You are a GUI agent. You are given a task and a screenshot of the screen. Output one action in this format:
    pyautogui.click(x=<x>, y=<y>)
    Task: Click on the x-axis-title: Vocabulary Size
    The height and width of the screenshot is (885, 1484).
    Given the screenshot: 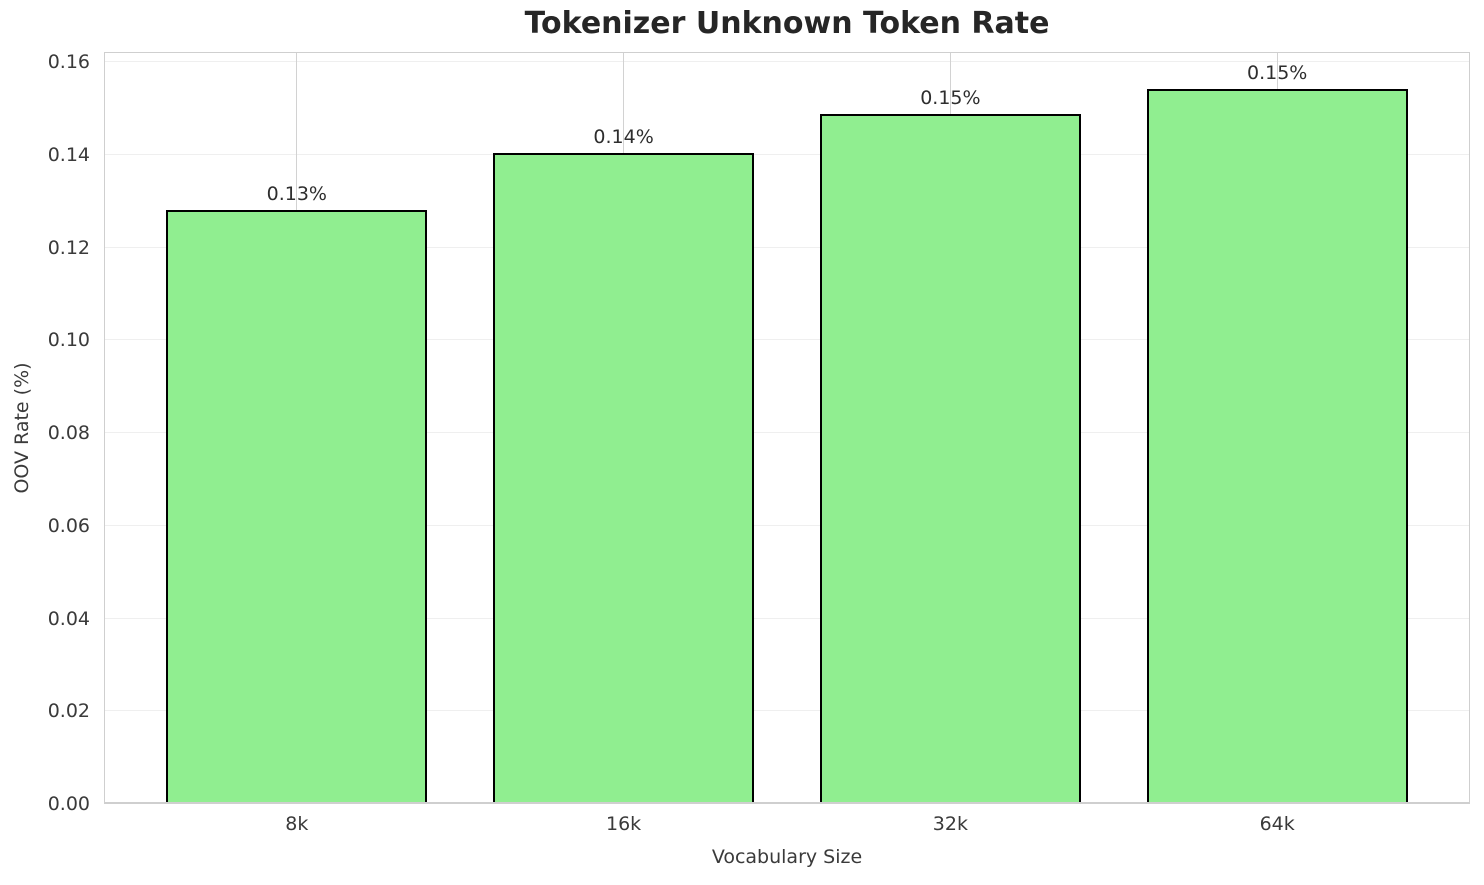 What is the action you would take?
    pyautogui.click(x=787, y=857)
    